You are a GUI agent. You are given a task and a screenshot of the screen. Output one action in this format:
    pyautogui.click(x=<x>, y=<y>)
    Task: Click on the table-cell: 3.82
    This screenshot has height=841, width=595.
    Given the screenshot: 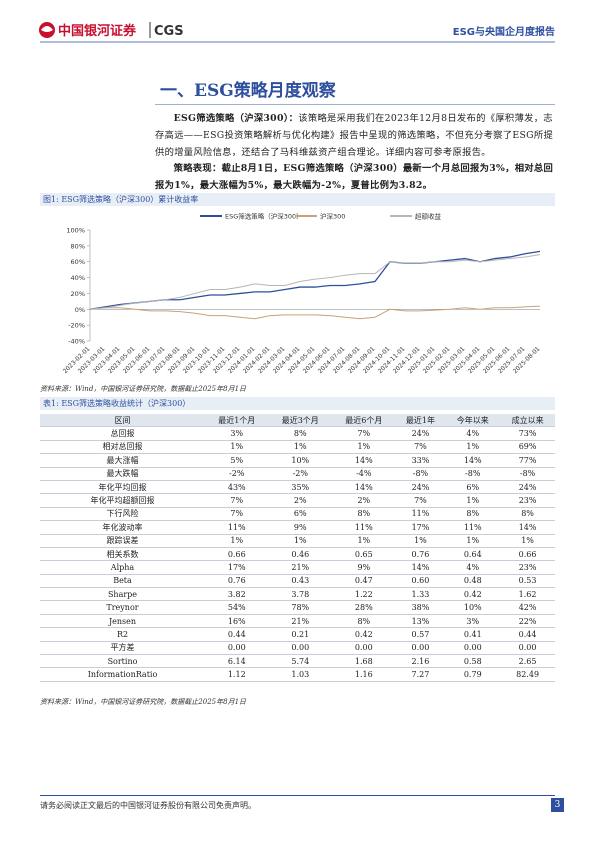 What is the action you would take?
    pyautogui.click(x=237, y=594)
    